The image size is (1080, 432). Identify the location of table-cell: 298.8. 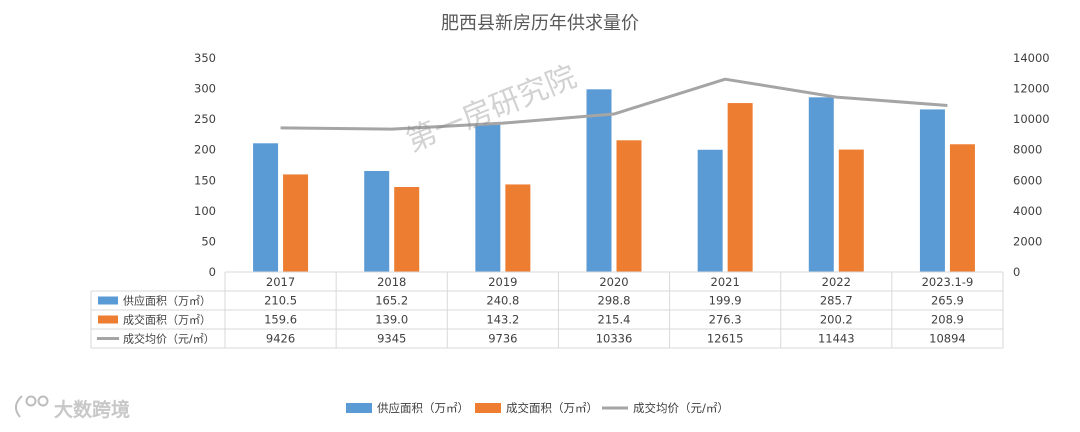
(614, 301).